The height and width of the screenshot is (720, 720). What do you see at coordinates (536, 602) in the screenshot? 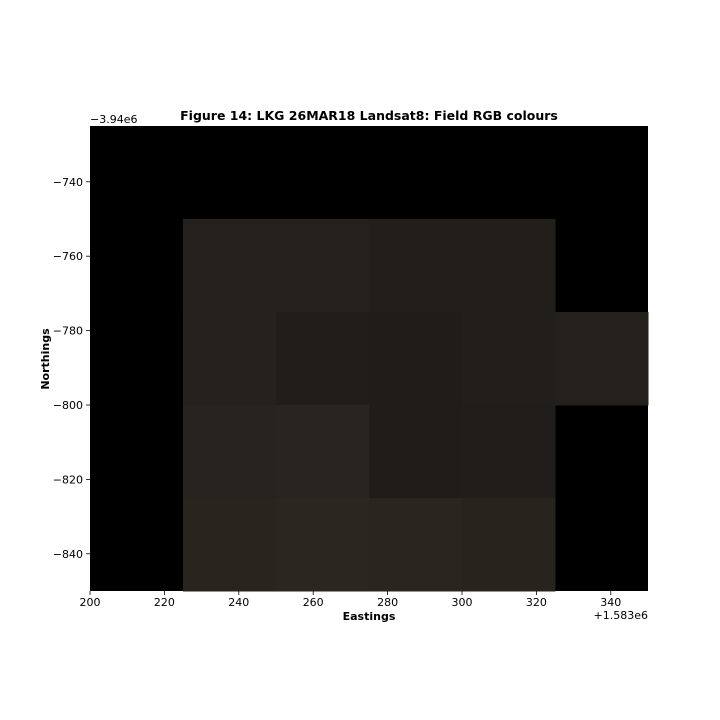
I see `x-tick-label: 320` at bounding box center [536, 602].